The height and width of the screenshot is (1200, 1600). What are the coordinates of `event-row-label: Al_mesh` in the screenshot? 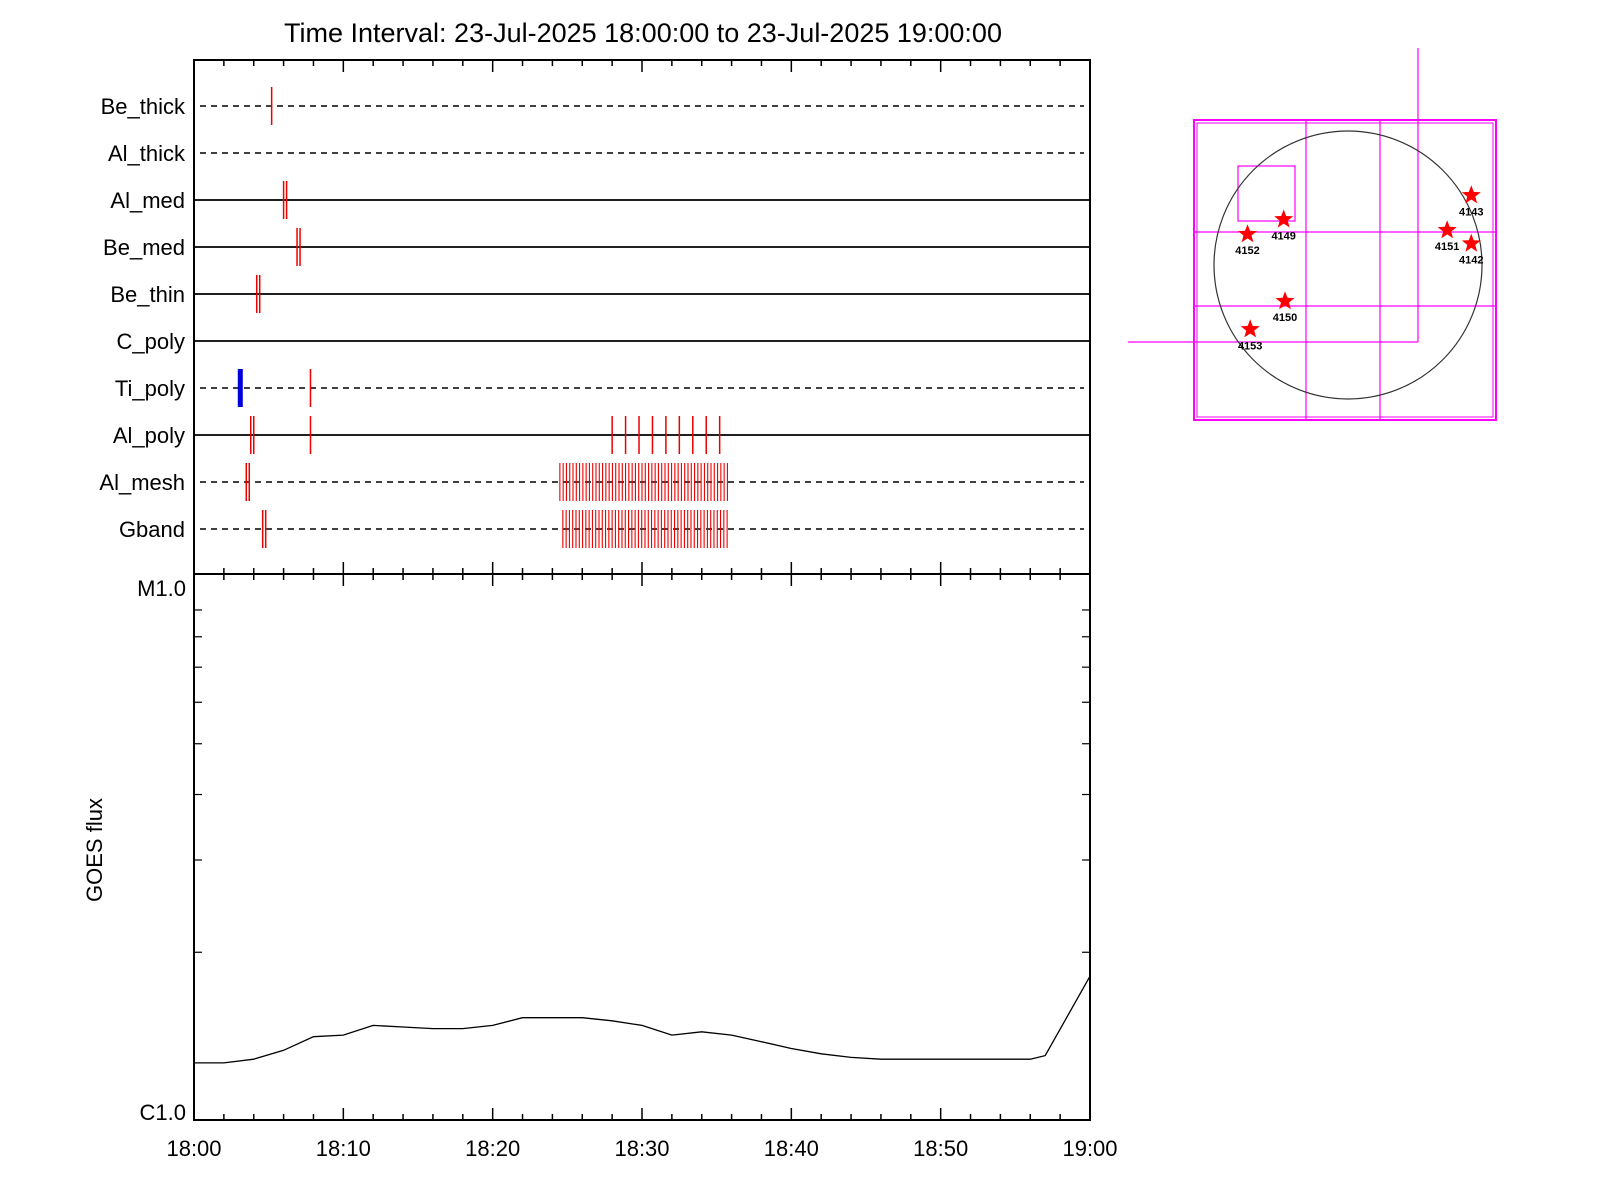 It's located at (142, 482).